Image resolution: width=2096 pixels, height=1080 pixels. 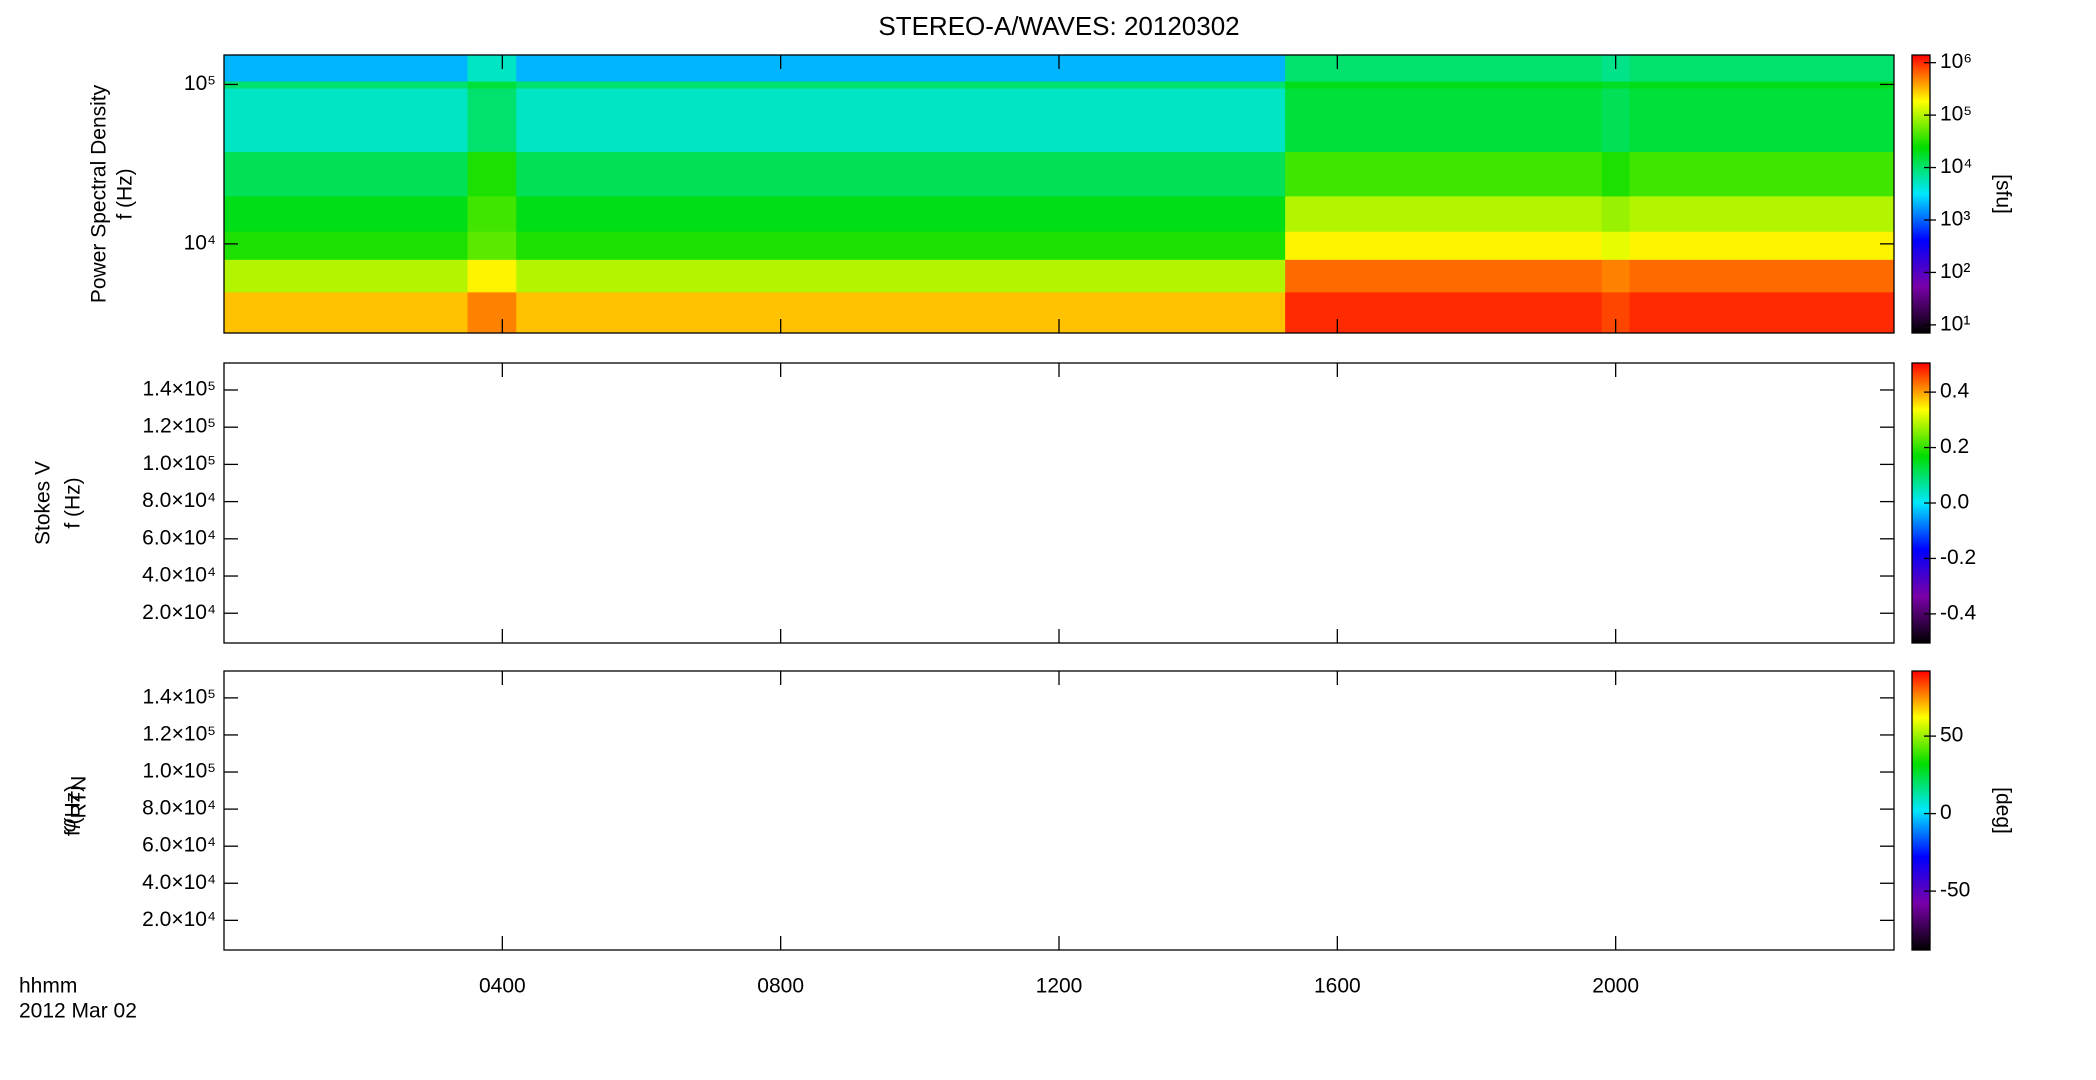 What do you see at coordinates (43, 503) in the screenshot?
I see `y-axis-label: Stokes V` at bounding box center [43, 503].